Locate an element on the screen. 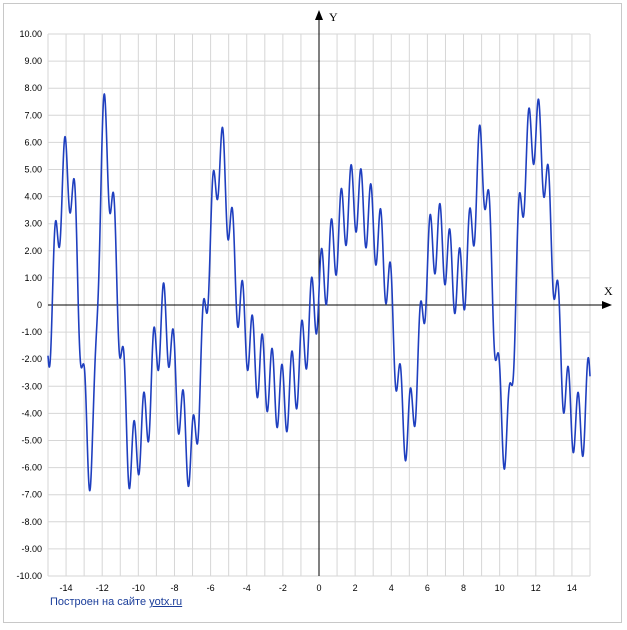 The height and width of the screenshot is (630, 627). y-tick-label: -8.00 is located at coordinates (31, 522).